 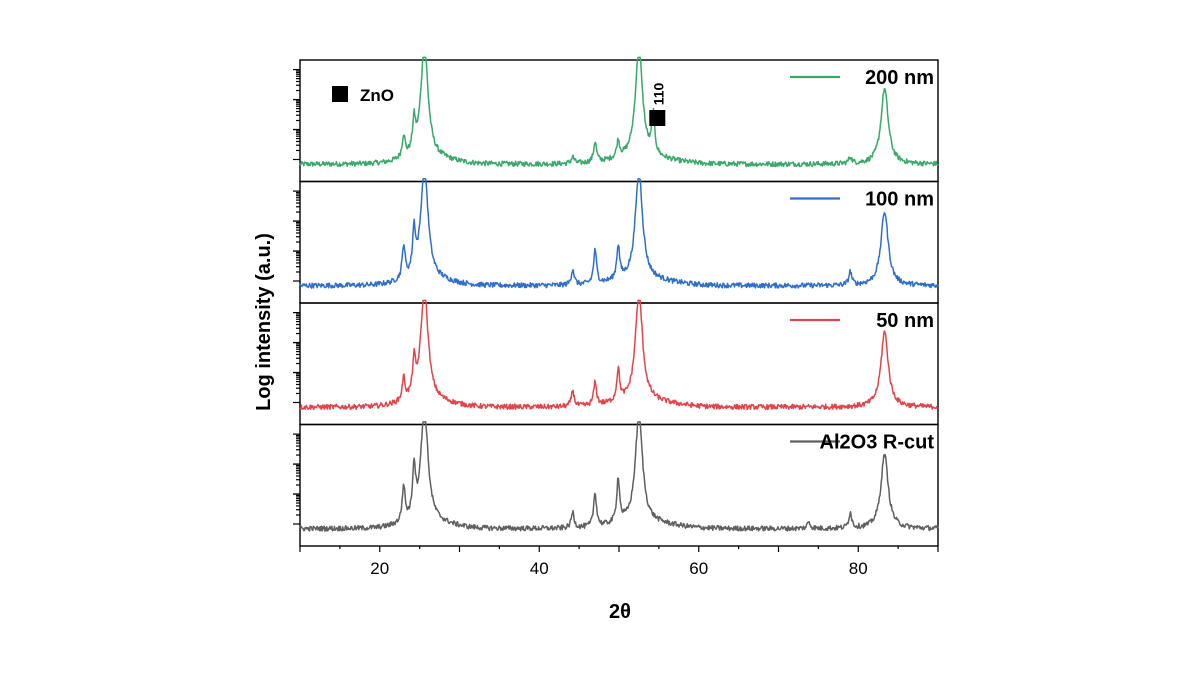 What do you see at coordinates (619, 562) in the screenshot?
I see `x-axis: 20 40 60 80` at bounding box center [619, 562].